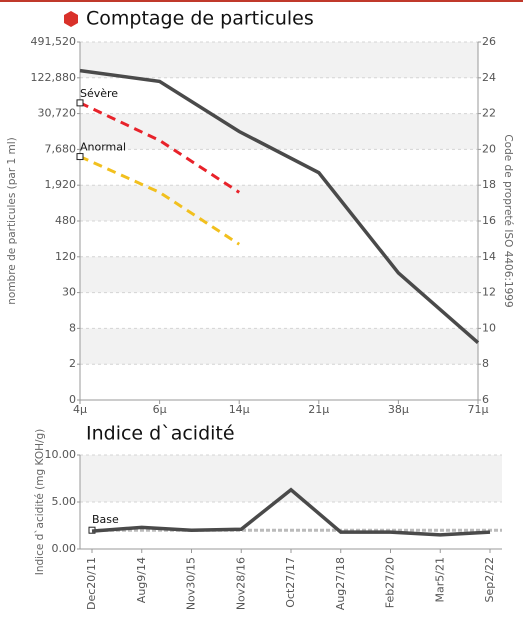 This screenshot has width=523, height=626. What do you see at coordinates (91, 583) in the screenshot?
I see `x-tick-label: Dec20/11` at bounding box center [91, 583].